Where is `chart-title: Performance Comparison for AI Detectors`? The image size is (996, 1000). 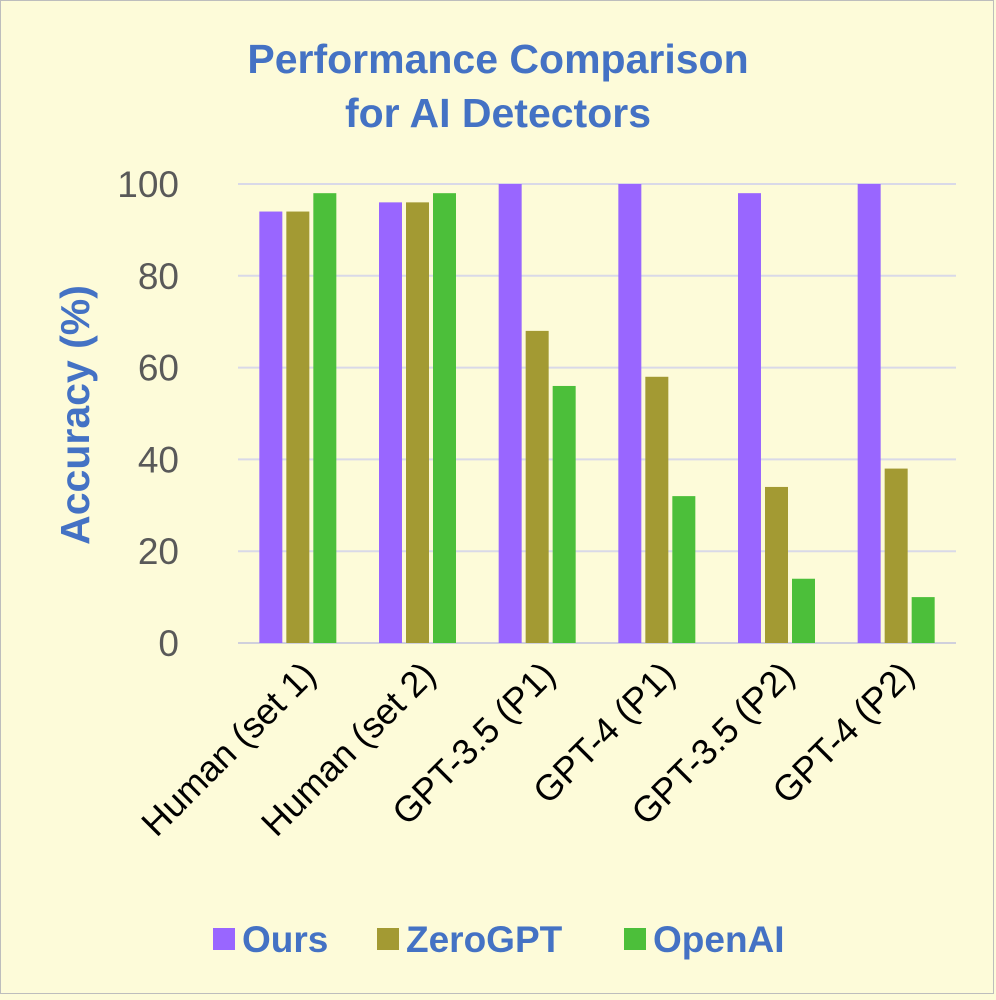
chart-title: Performance Comparison for AI Detectors is located at coordinates (497, 86).